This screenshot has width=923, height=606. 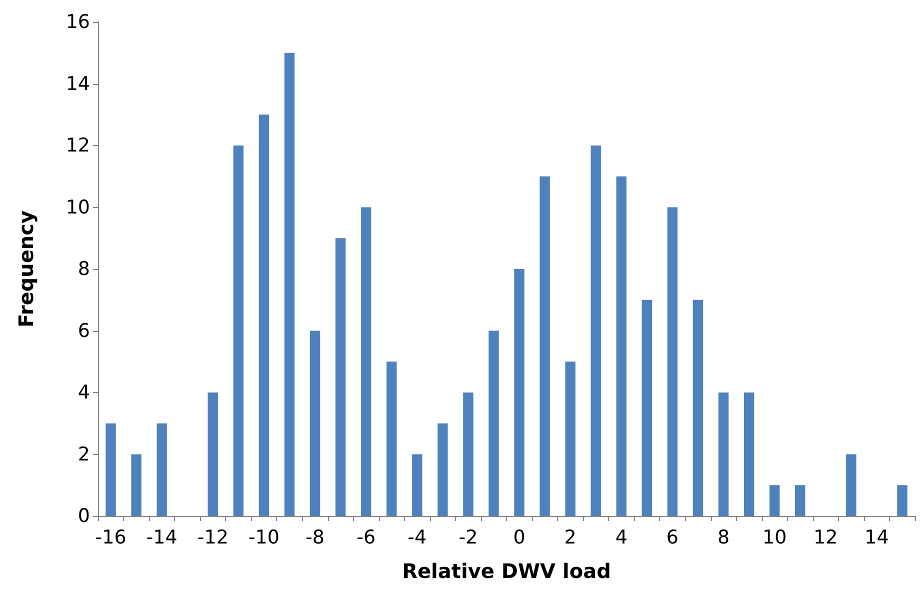 I want to click on y-tick-label: 4, so click(x=84, y=393).